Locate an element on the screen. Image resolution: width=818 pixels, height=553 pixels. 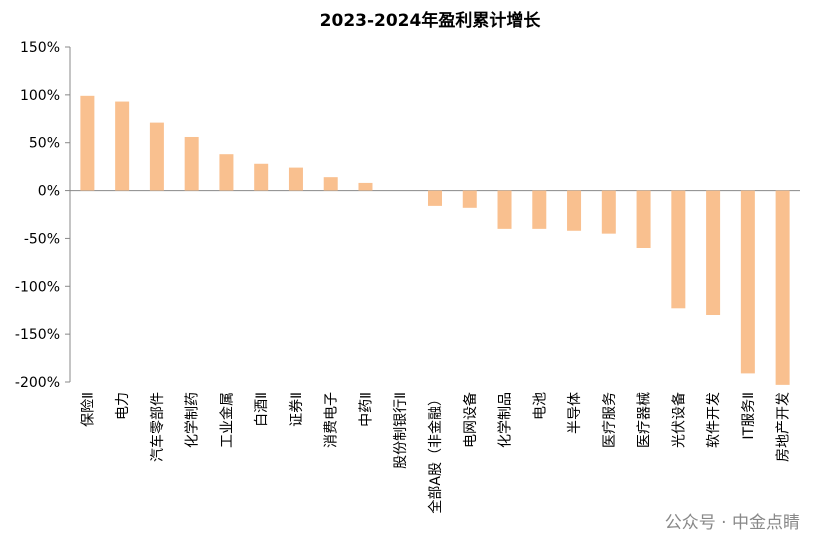
y-tick-label: -100% is located at coordinates (37, 287).